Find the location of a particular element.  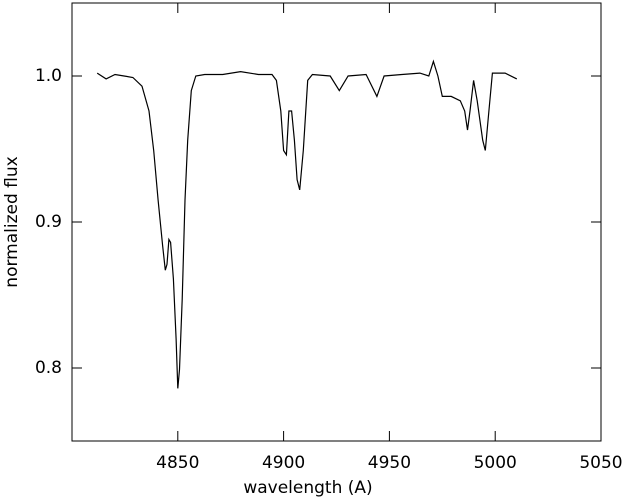

y-tick-label: 1.0 is located at coordinates (48, 76).